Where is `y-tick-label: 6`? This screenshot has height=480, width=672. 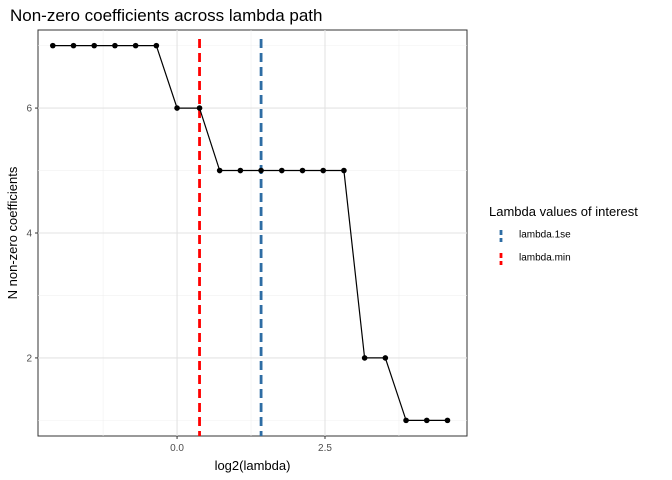
y-tick-label: 6 is located at coordinates (29, 109).